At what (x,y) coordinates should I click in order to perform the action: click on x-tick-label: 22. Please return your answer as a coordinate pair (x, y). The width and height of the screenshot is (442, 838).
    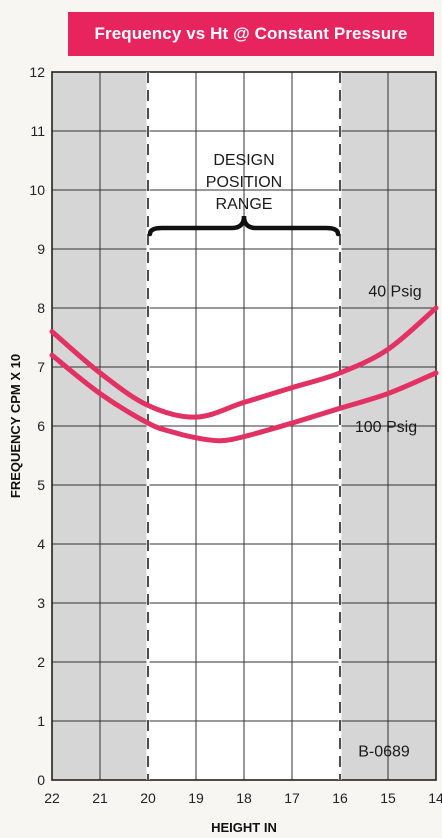
    Looking at the image, I should click on (52, 798).